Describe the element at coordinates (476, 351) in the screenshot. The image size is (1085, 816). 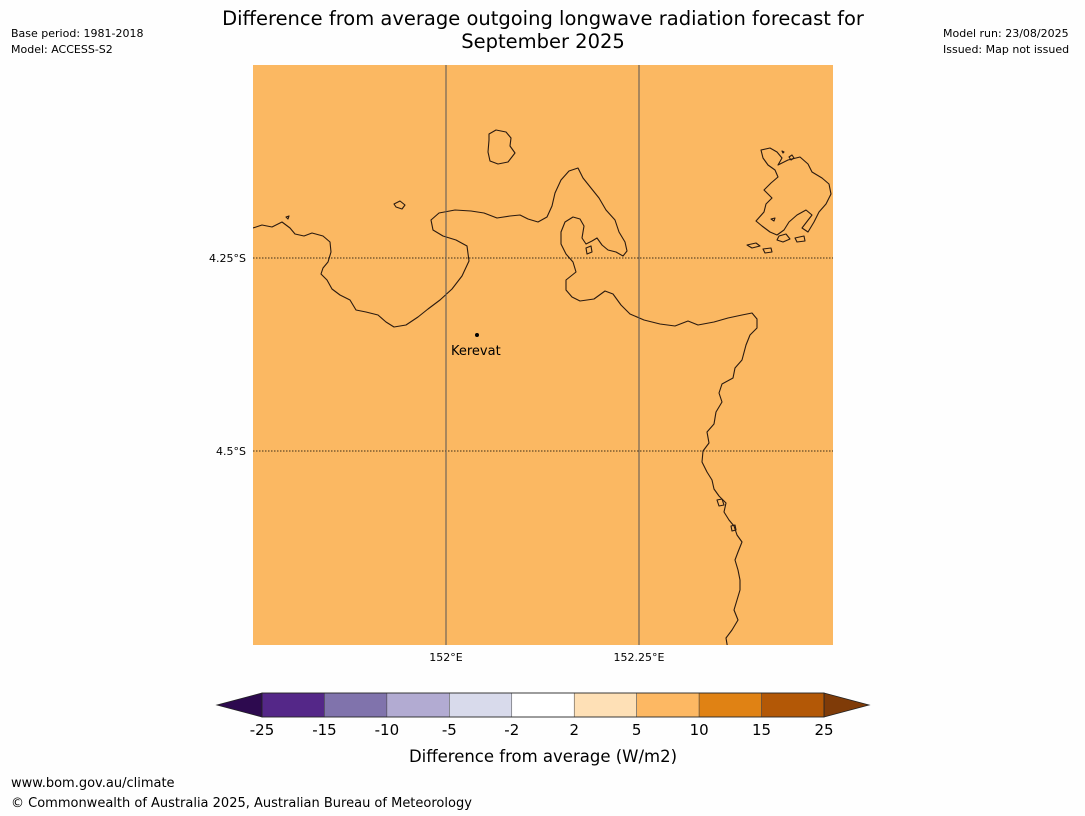
I see `town-label: Kerevat` at that location.